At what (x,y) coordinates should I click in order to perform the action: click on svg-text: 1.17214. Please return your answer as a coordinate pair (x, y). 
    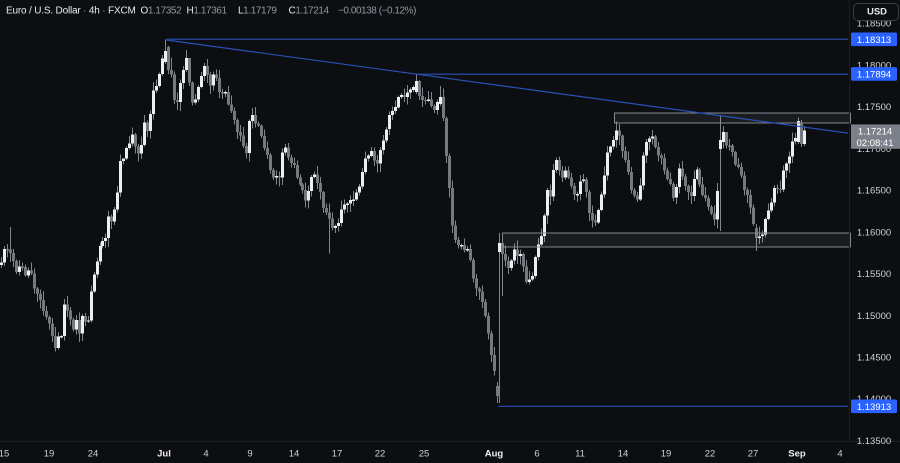
    Looking at the image, I should click on (875, 132).